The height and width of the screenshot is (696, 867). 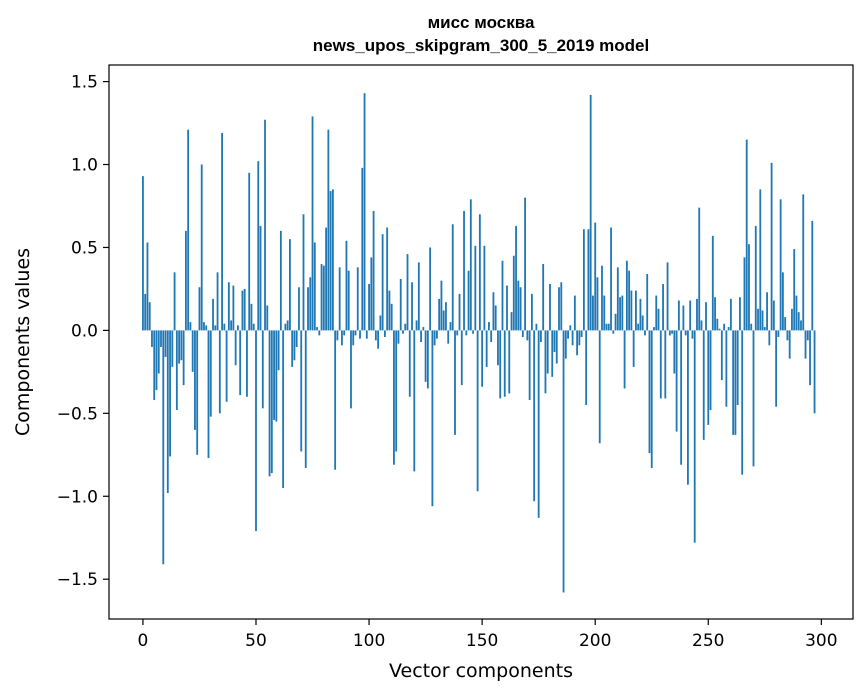 What do you see at coordinates (708, 641) in the screenshot?
I see `x-tick-label: 250` at bounding box center [708, 641].